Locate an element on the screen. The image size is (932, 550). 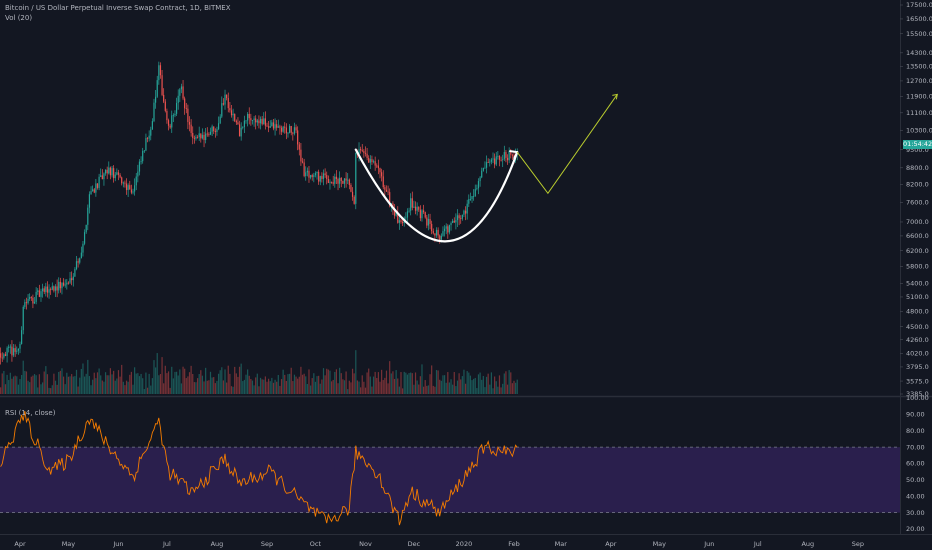
price-tick-label: 10300.0 is located at coordinates (919, 131).